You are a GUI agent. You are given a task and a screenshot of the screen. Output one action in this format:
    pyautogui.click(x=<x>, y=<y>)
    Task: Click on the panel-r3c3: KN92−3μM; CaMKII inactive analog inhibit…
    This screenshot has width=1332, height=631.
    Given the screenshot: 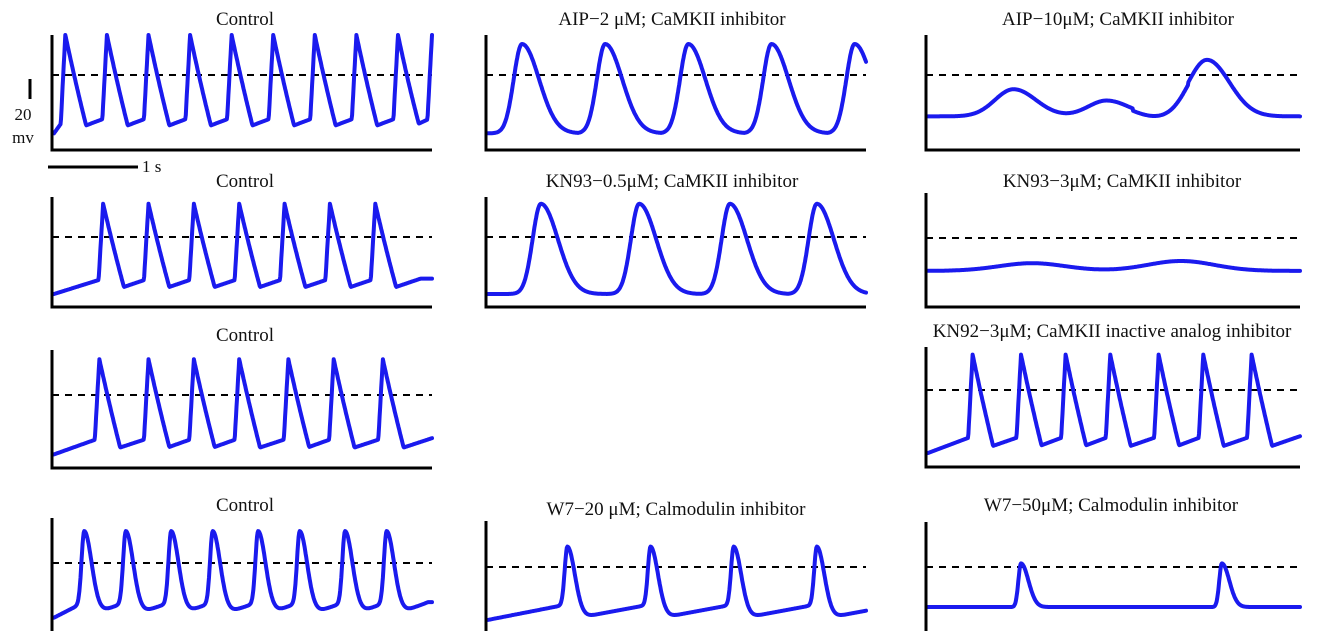 What is the action you would take?
    pyautogui.click(x=1113, y=395)
    